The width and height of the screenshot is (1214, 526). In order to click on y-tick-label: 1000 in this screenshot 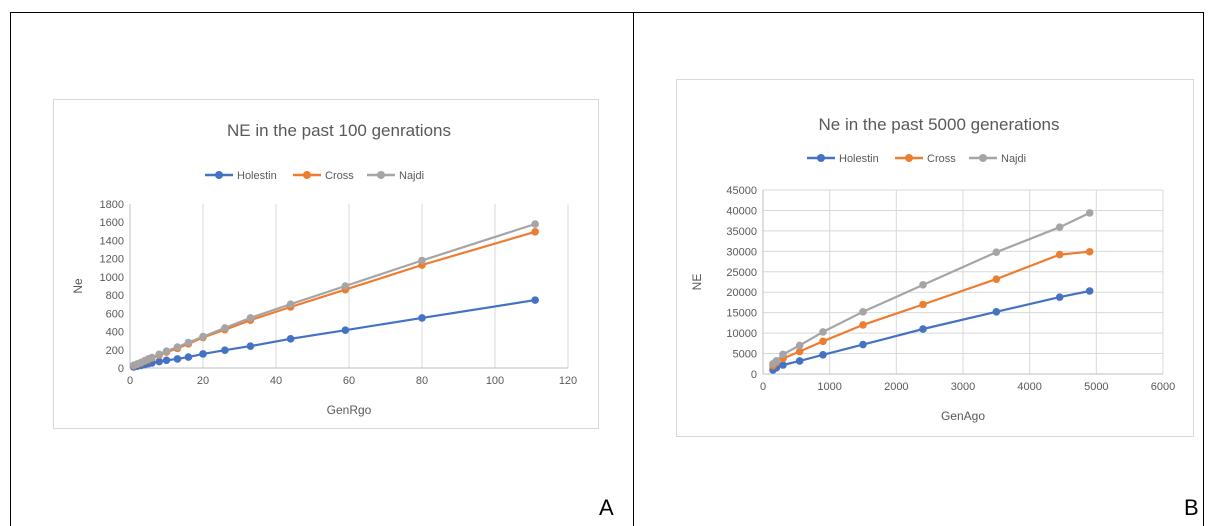, I will do `click(112, 278)`.